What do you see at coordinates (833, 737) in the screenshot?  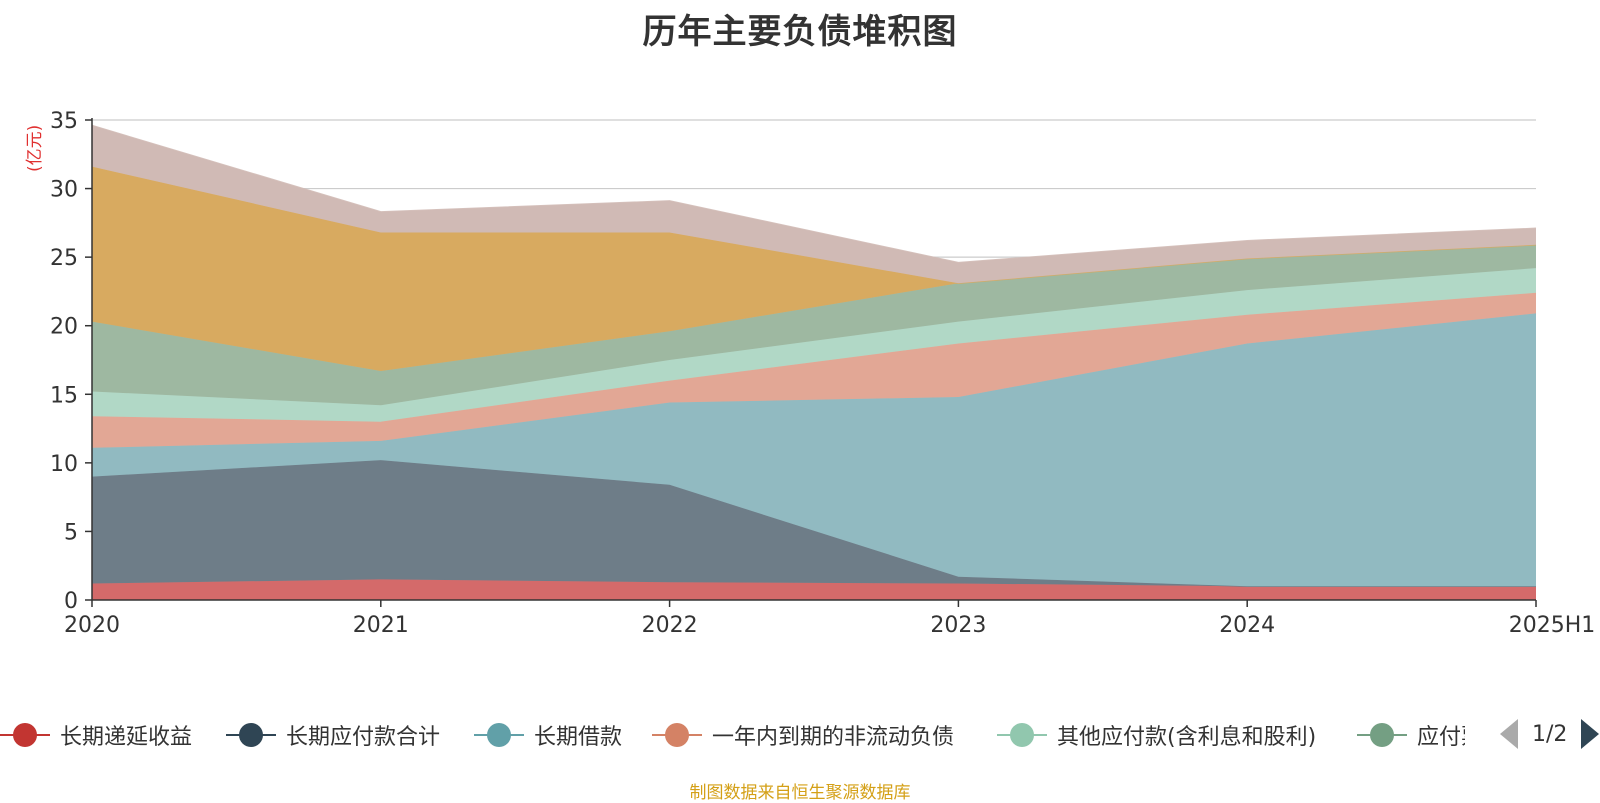 I see `legend-label: 一年内到期的非流动负债` at bounding box center [833, 737].